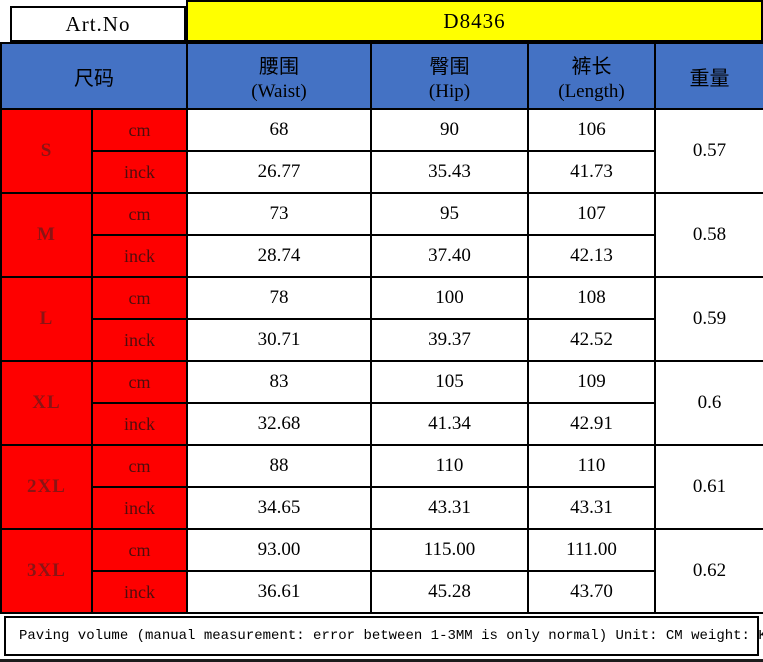 The height and width of the screenshot is (662, 763). Describe the element at coordinates (279, 508) in the screenshot. I see `waist-value-cell: 34.65` at that location.